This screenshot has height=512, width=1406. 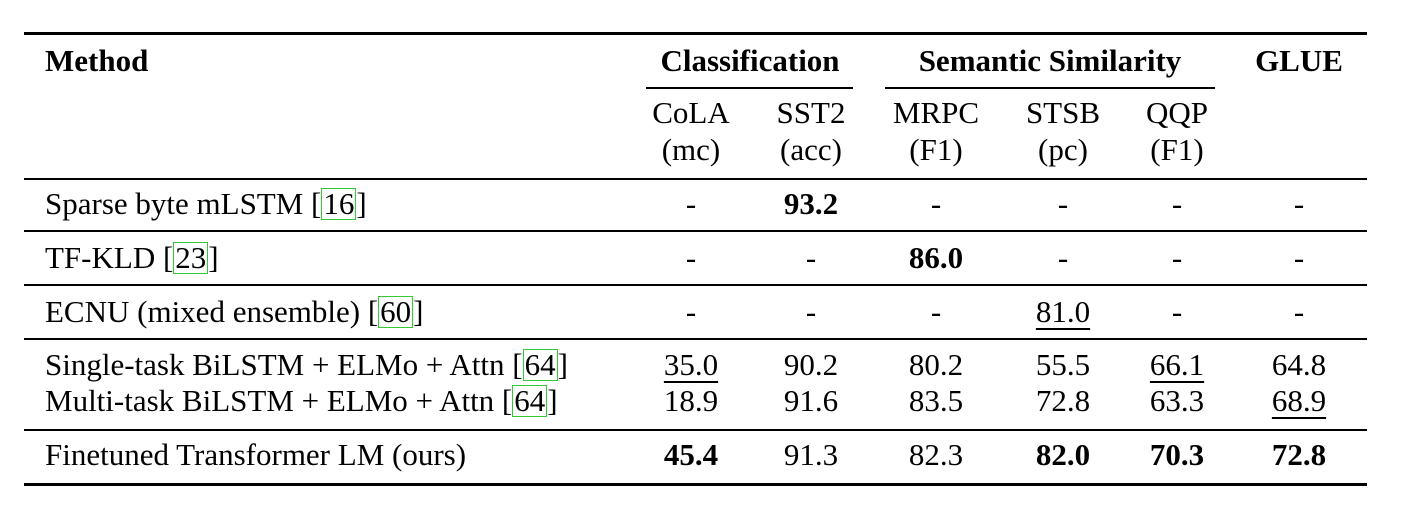 I want to click on row-method: Sparse byte mLSTM [16], so click(x=206, y=204).